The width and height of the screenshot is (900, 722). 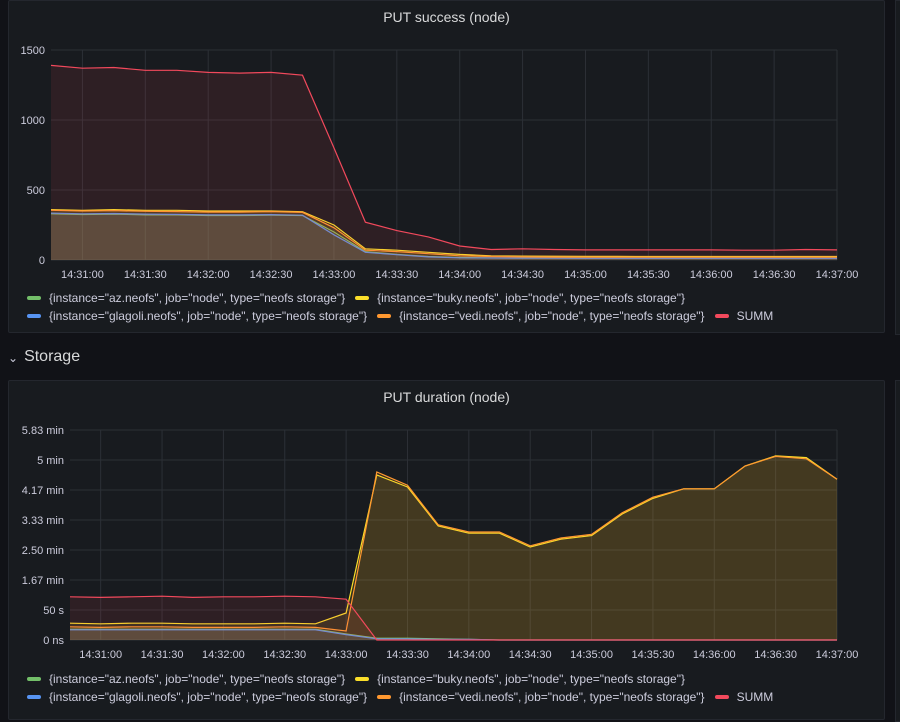 What do you see at coordinates (43, 491) in the screenshot?
I see `y-tick-label: 4.17 min` at bounding box center [43, 491].